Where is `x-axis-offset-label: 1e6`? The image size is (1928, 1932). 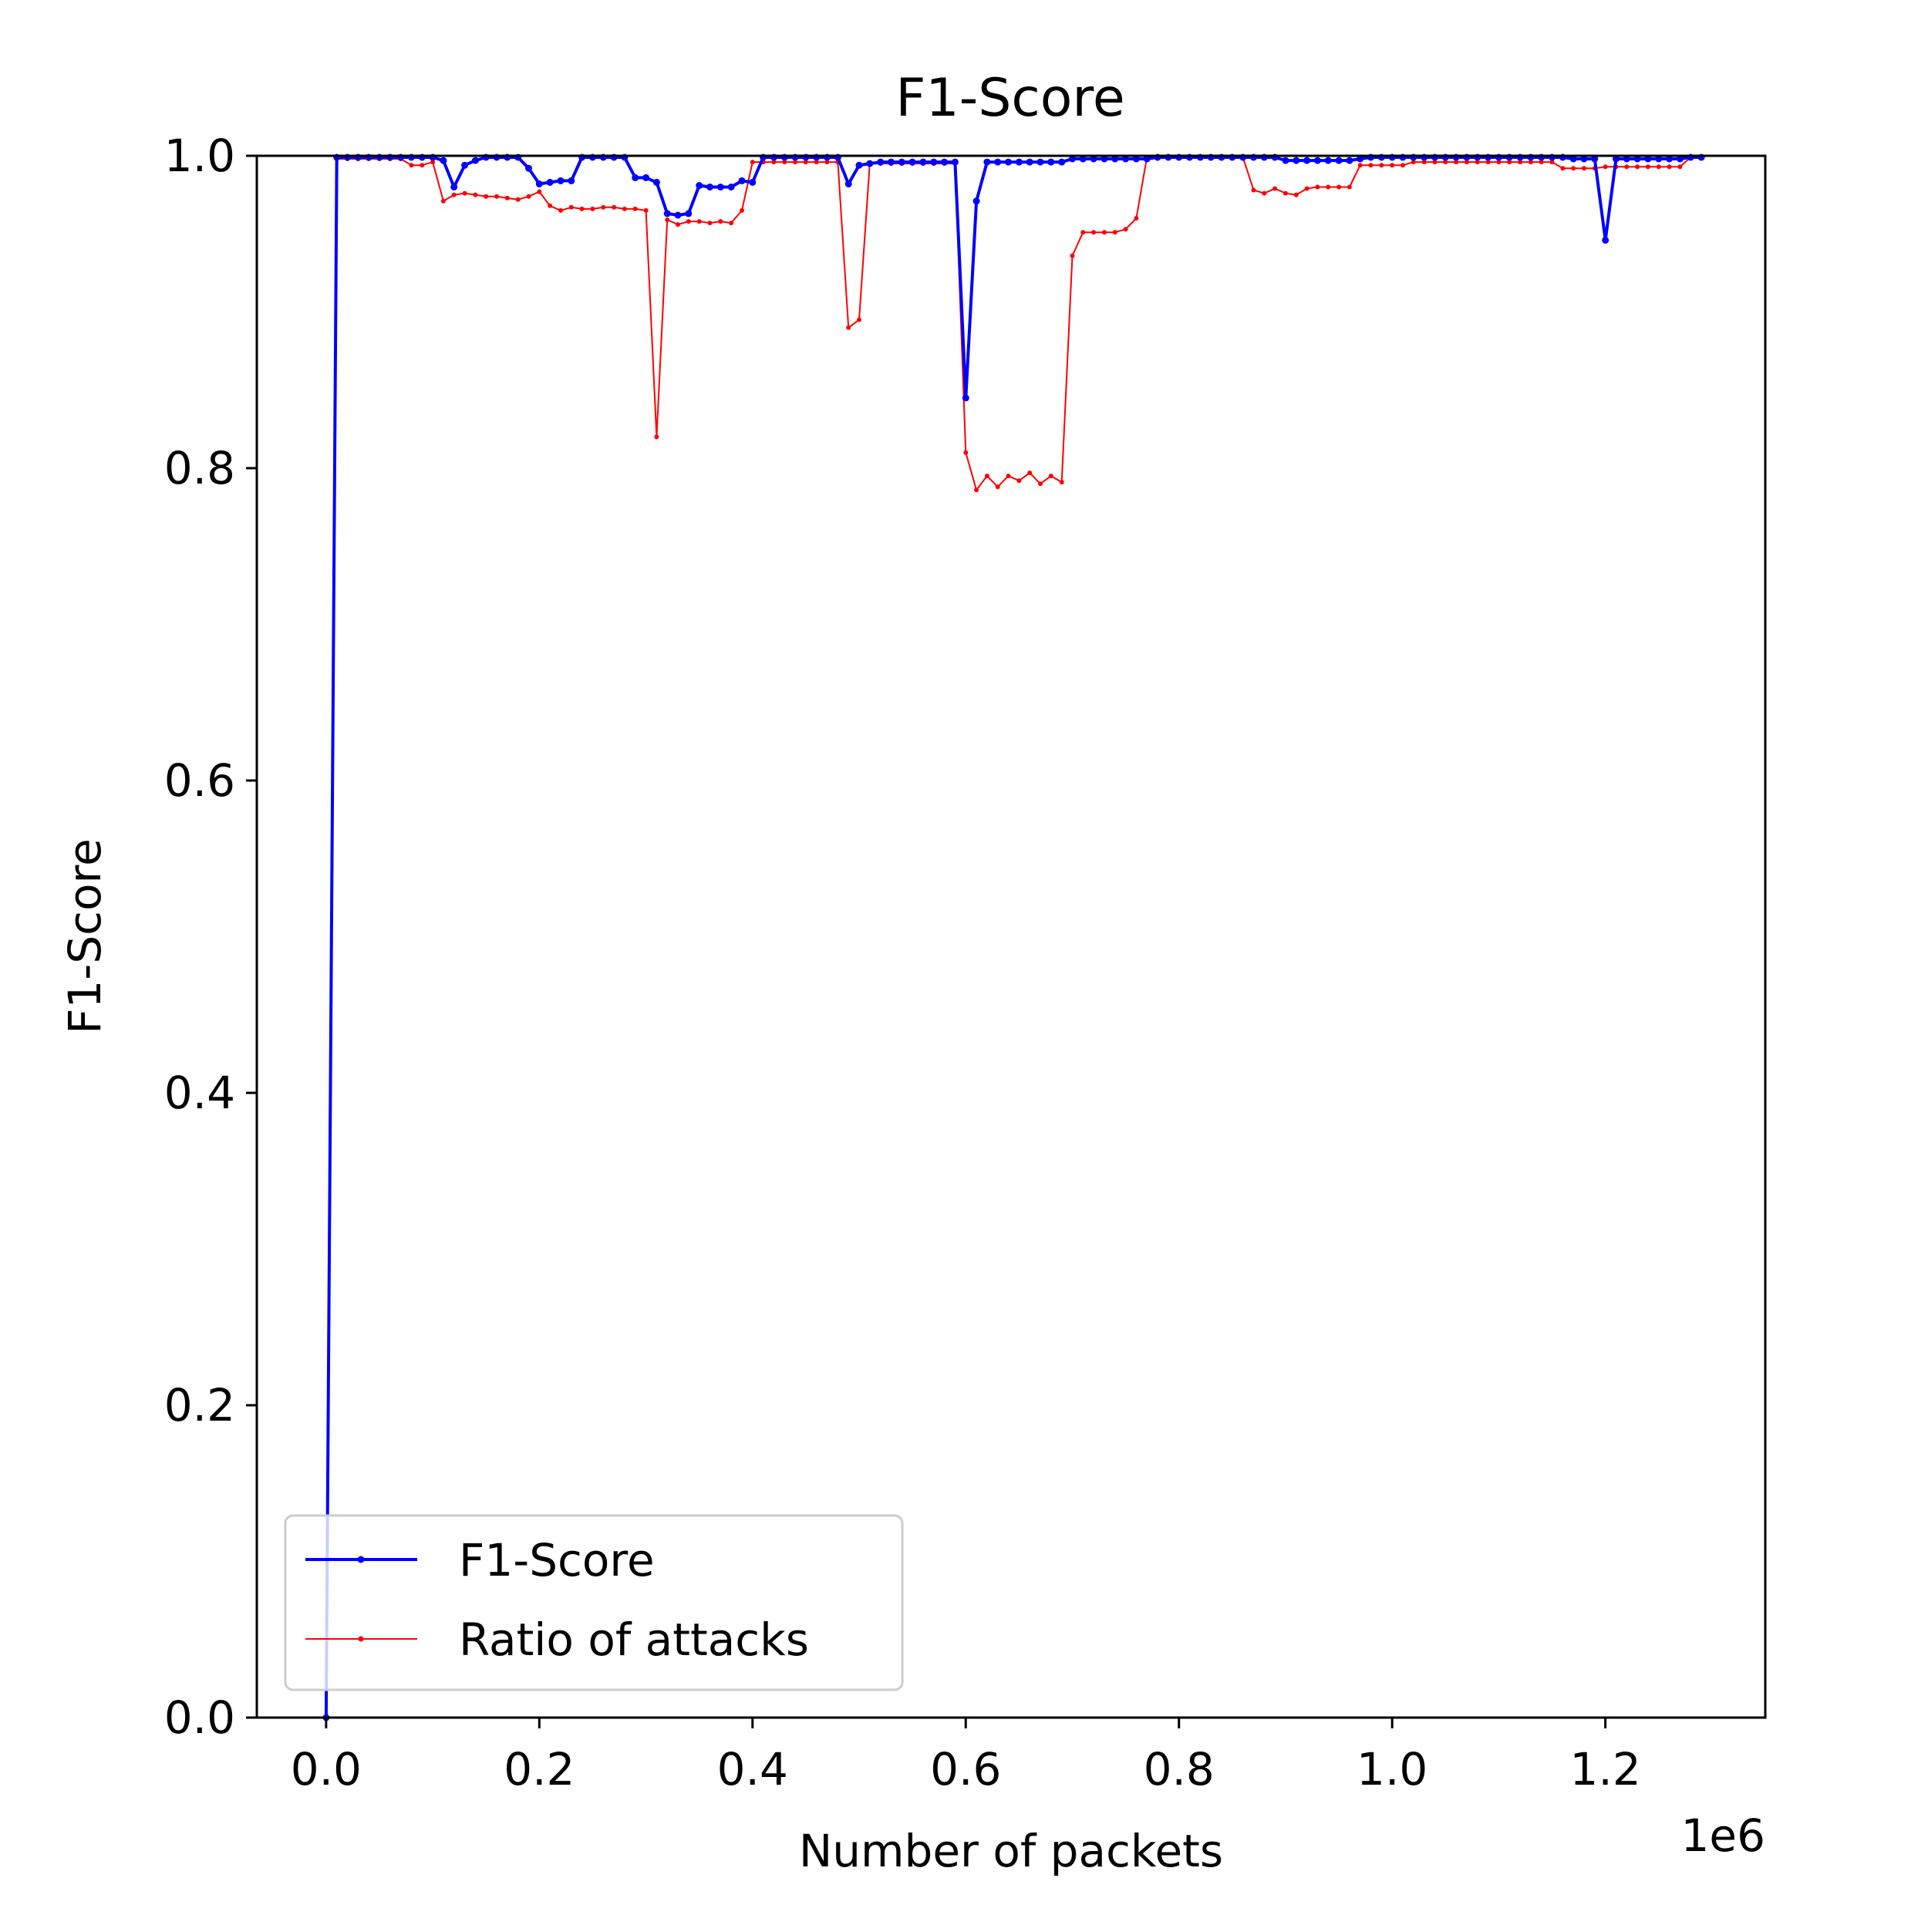 x-axis-offset-label: 1e6 is located at coordinates (1724, 1835).